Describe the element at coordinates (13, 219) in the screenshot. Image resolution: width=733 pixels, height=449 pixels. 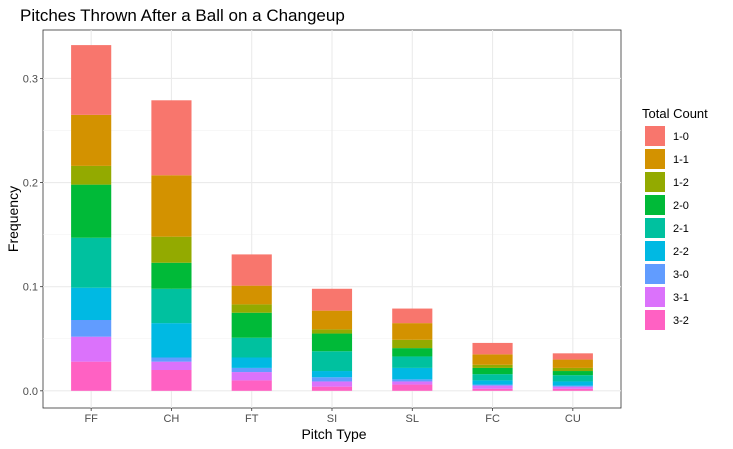
I see `y-axis-title: Frequency` at that location.